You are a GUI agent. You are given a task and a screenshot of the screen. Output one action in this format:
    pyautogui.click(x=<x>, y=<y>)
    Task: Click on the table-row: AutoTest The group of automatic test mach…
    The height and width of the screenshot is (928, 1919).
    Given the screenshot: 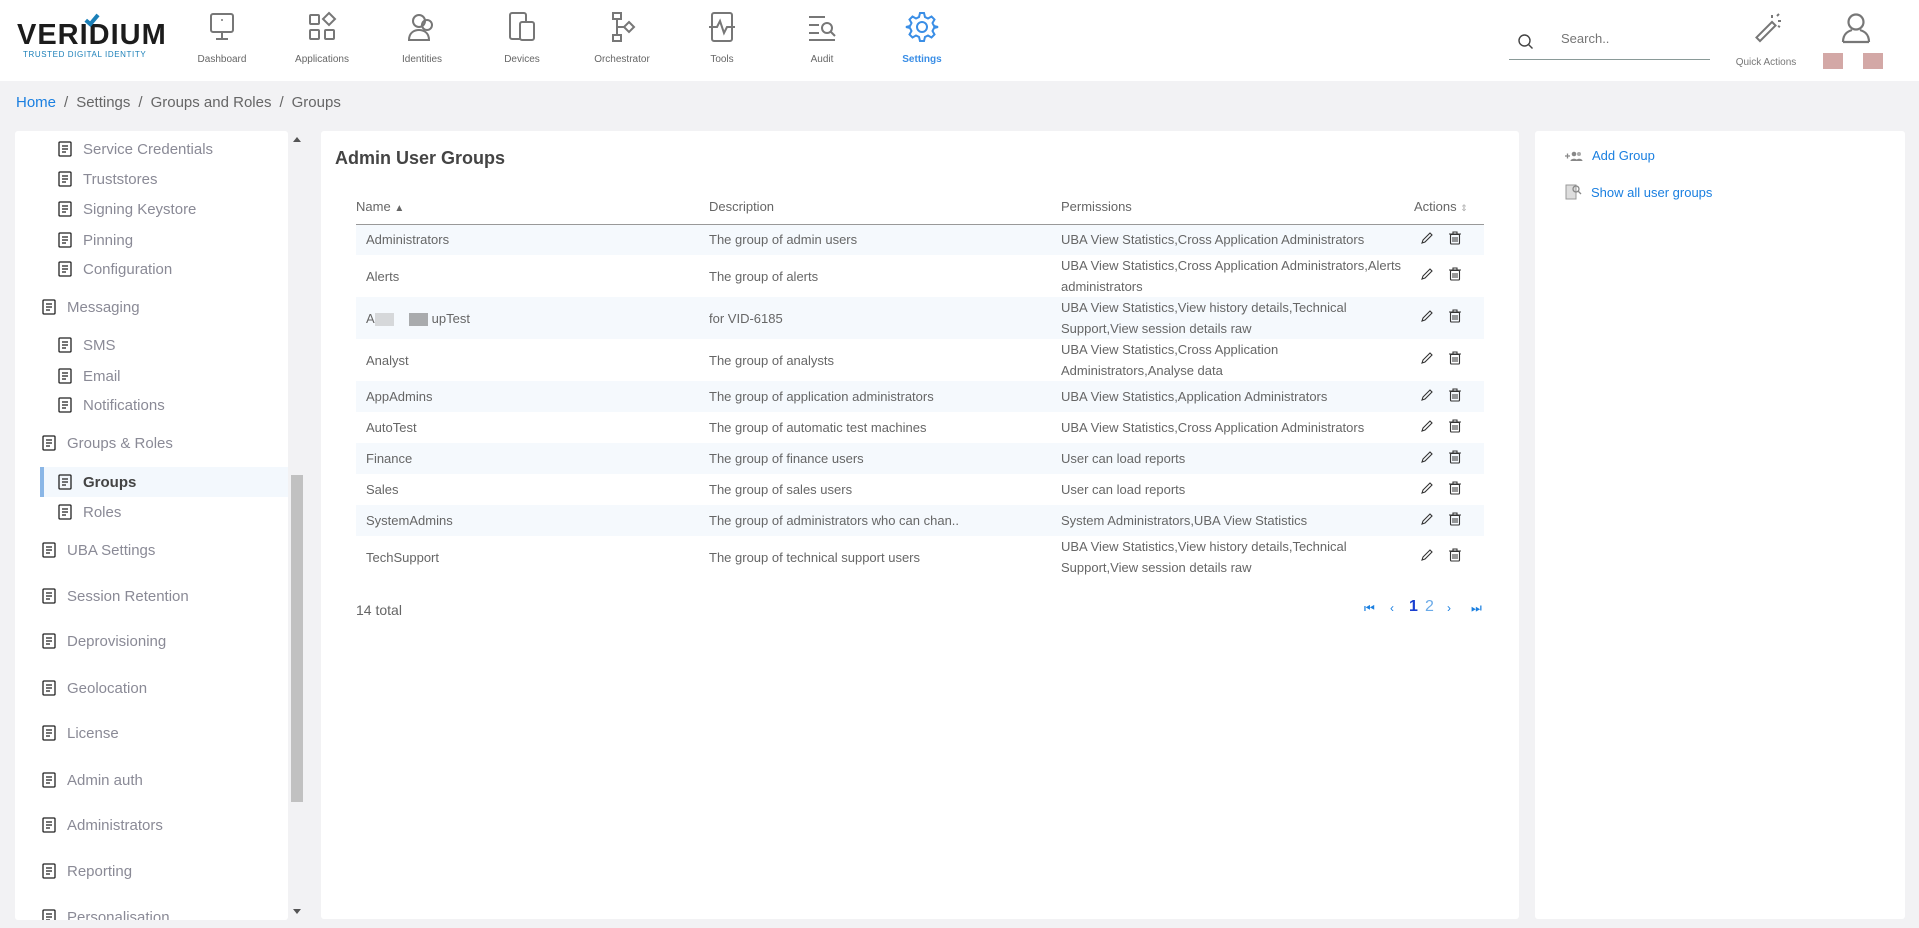 What is the action you would take?
    pyautogui.click(x=920, y=427)
    